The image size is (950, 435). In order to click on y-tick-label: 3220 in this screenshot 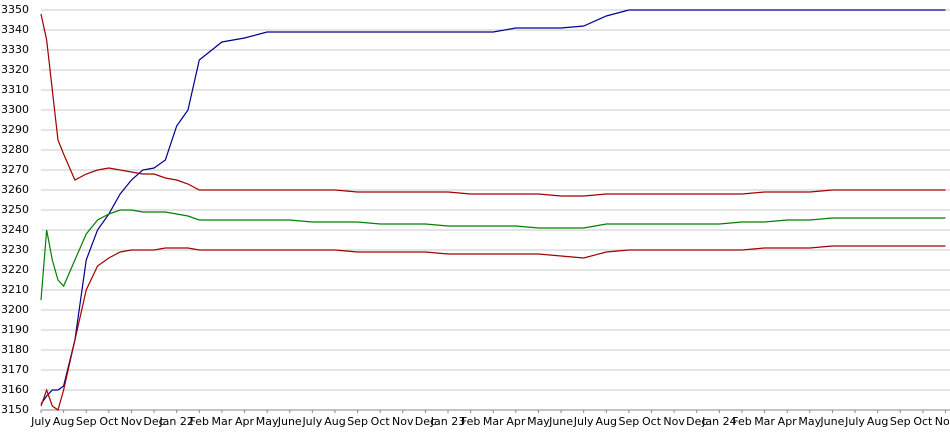, I will do `click(15, 269)`.